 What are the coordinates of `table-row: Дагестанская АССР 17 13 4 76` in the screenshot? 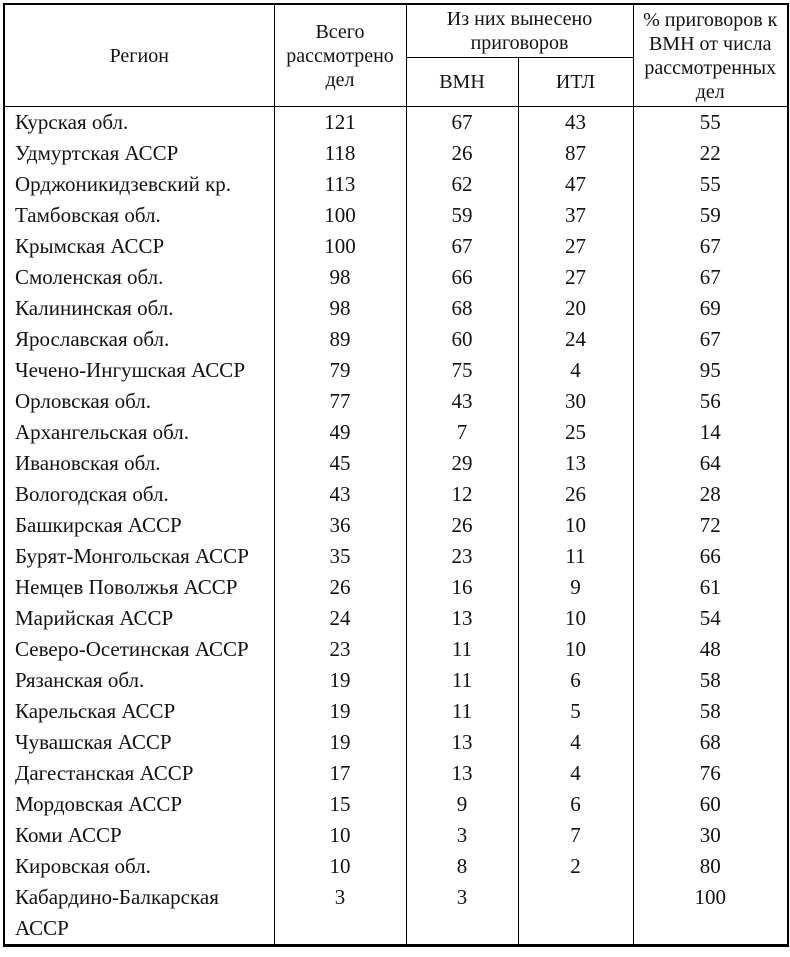 It's located at (396, 773).